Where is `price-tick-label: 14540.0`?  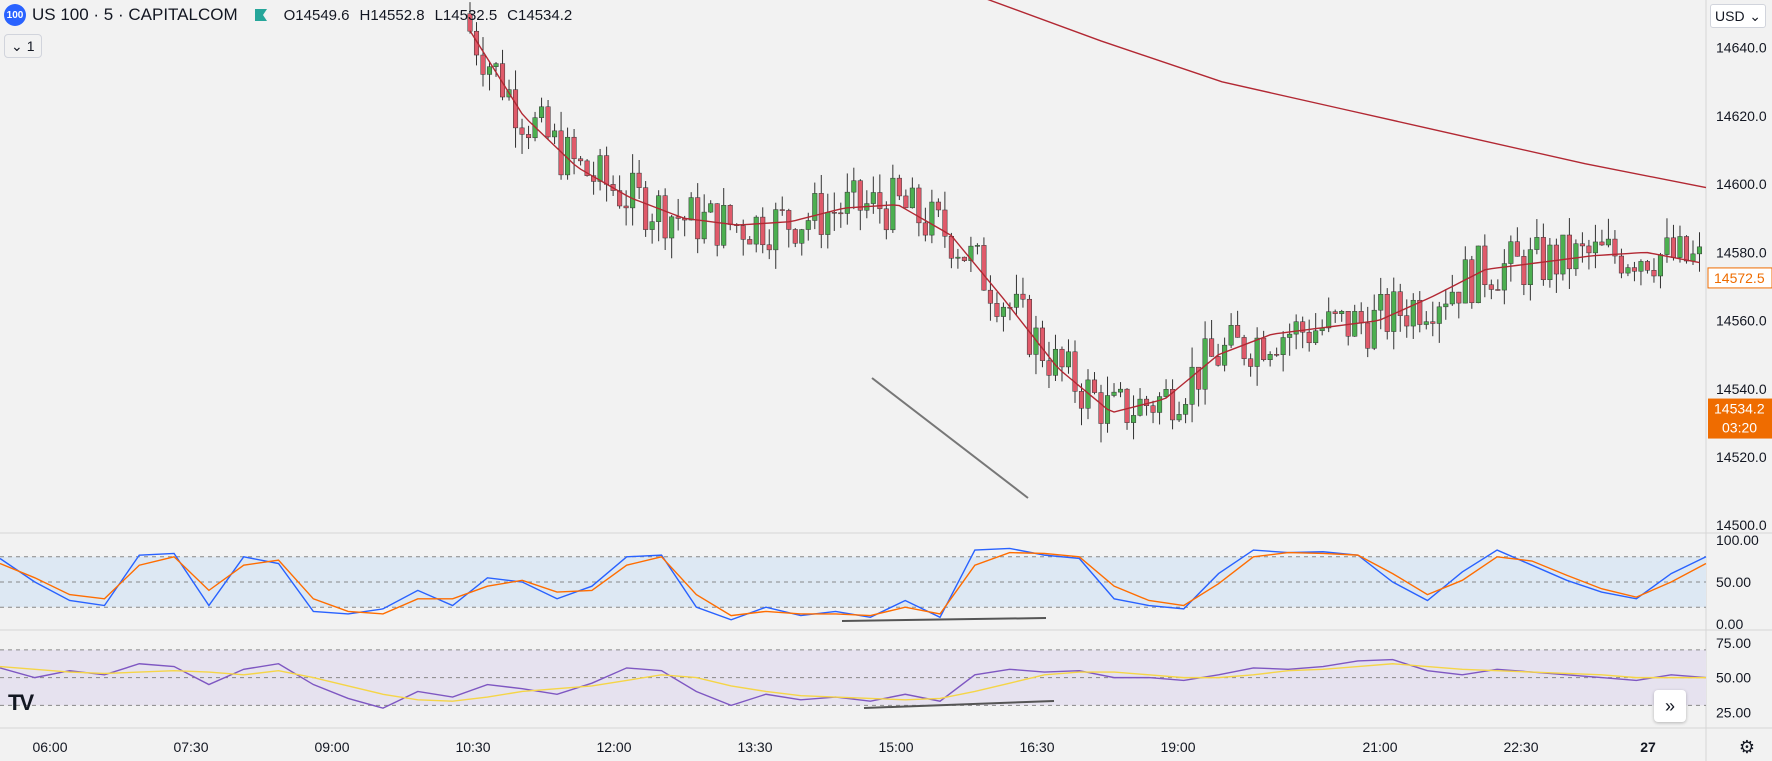 price-tick-label: 14540.0 is located at coordinates (1741, 389).